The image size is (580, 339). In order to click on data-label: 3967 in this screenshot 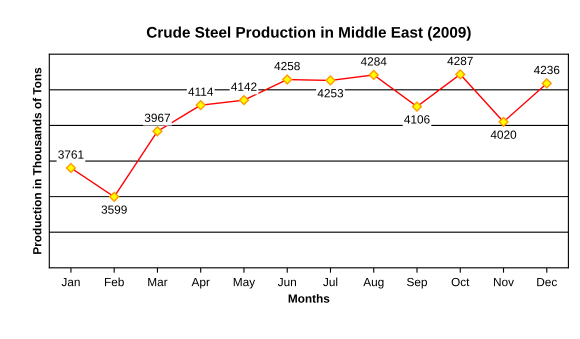, I will do `click(157, 118)`.